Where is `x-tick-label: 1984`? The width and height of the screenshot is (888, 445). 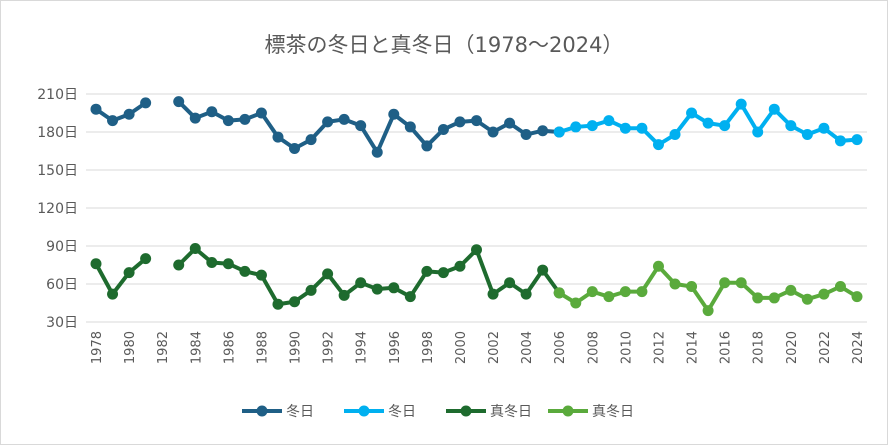
x-tick-label: 1984 is located at coordinates (196, 347).